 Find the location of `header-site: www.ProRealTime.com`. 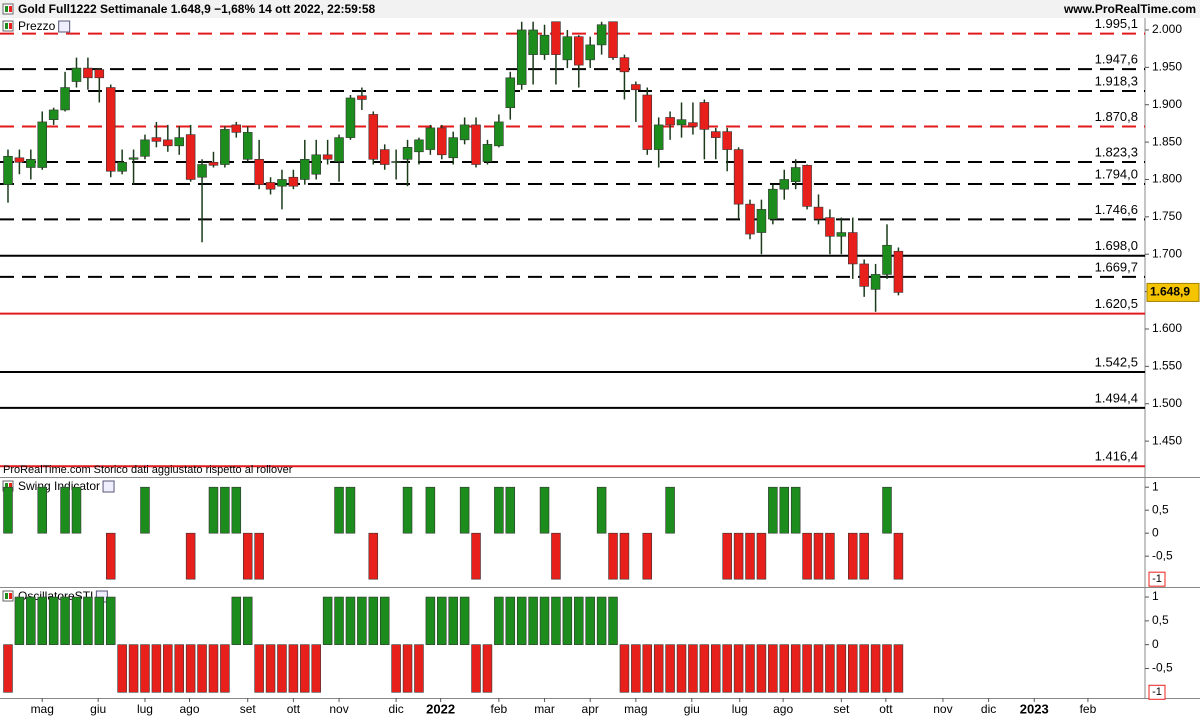

header-site: www.ProRealTime.com is located at coordinates (1129, 9).